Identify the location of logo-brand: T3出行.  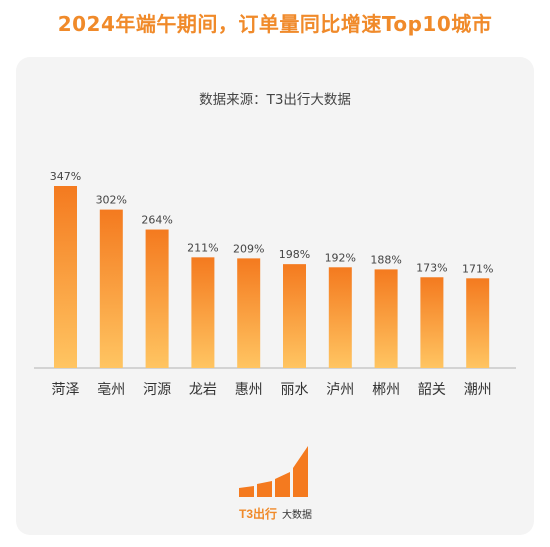
(258, 513).